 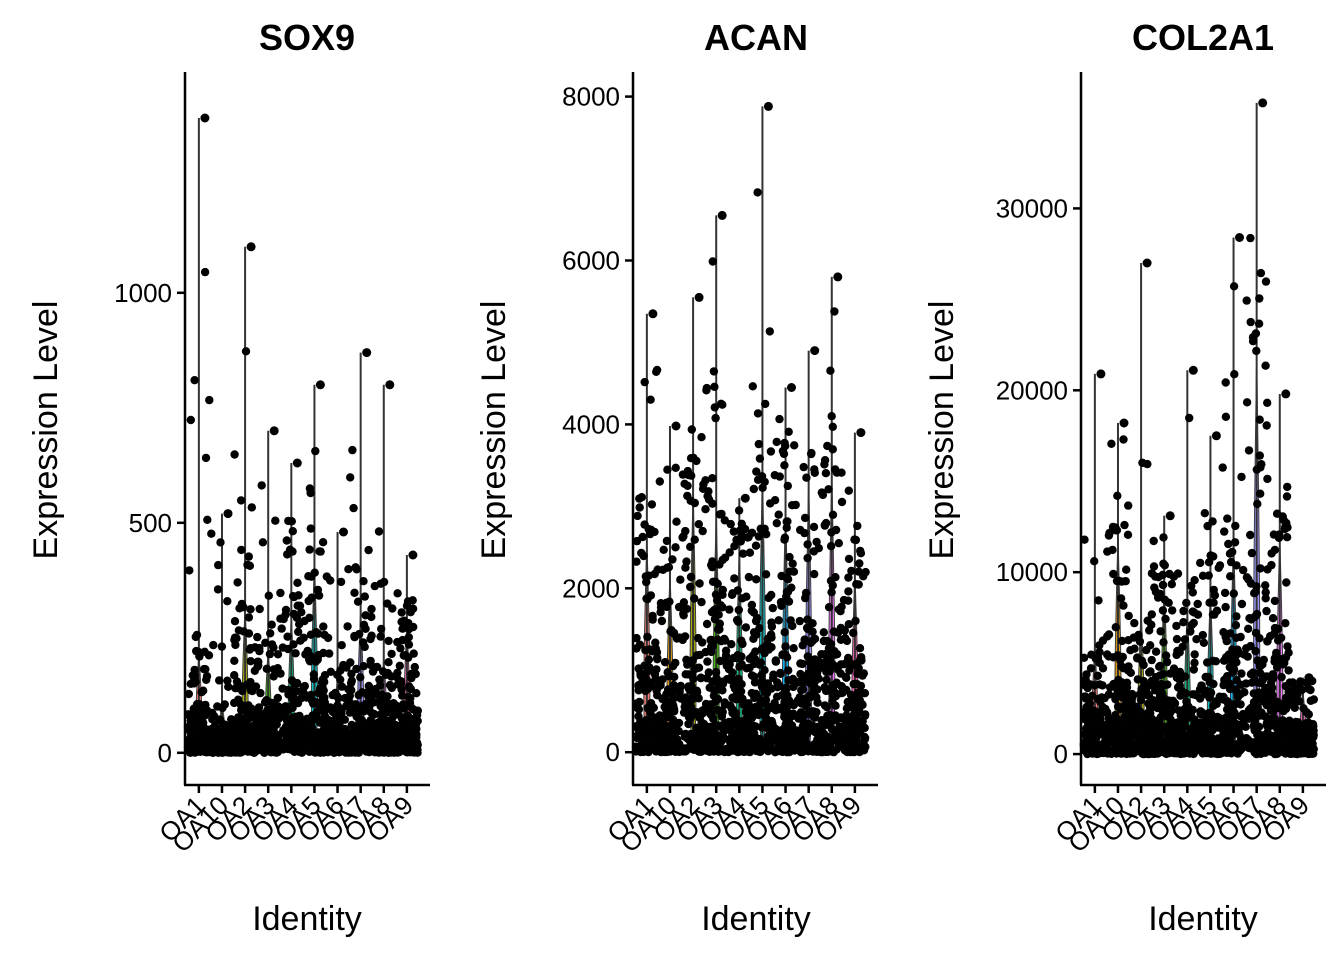 What do you see at coordinates (756, 37) in the screenshot?
I see `panel-title: ACAN` at bounding box center [756, 37].